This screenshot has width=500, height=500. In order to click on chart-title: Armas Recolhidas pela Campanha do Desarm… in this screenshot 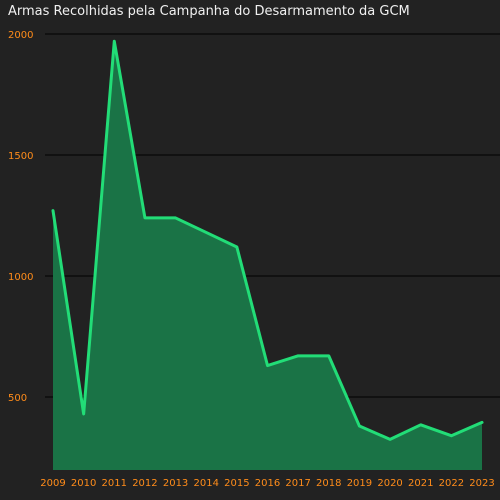, I will do `click(209, 11)`.